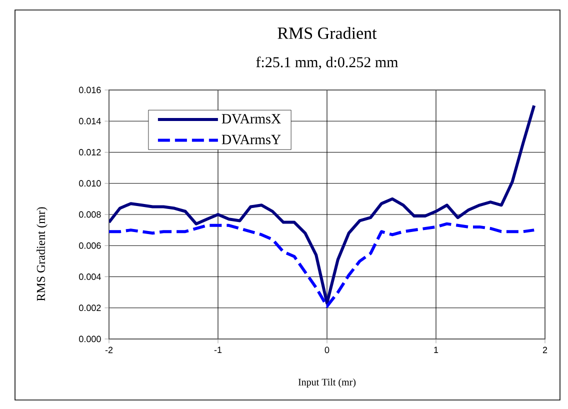 This screenshot has width=568, height=409. Describe the element at coordinates (90, 152) in the screenshot. I see `y-tick-label: 0.012` at that location.